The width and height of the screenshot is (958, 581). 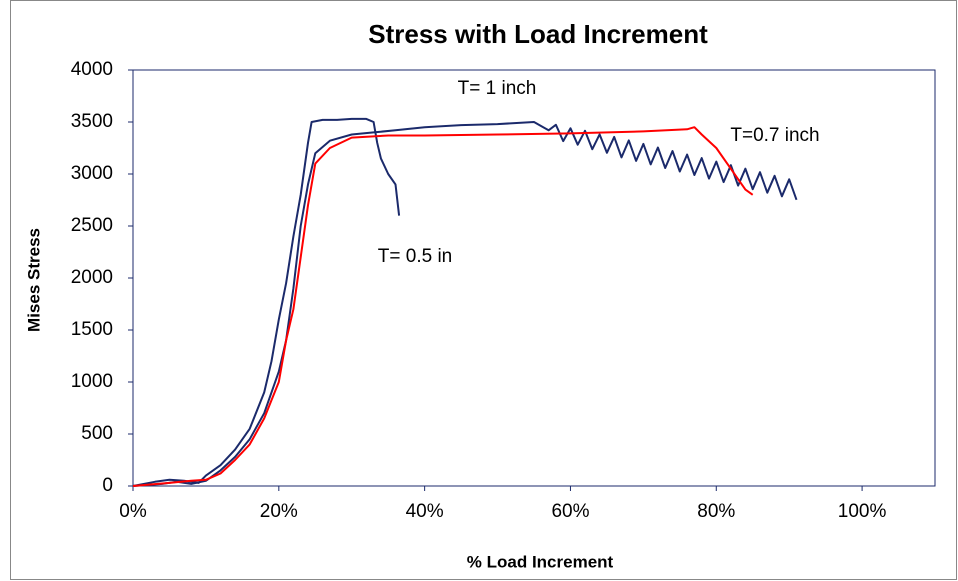 What do you see at coordinates (92, 381) in the screenshot?
I see `y-tick-label: 1000` at bounding box center [92, 381].